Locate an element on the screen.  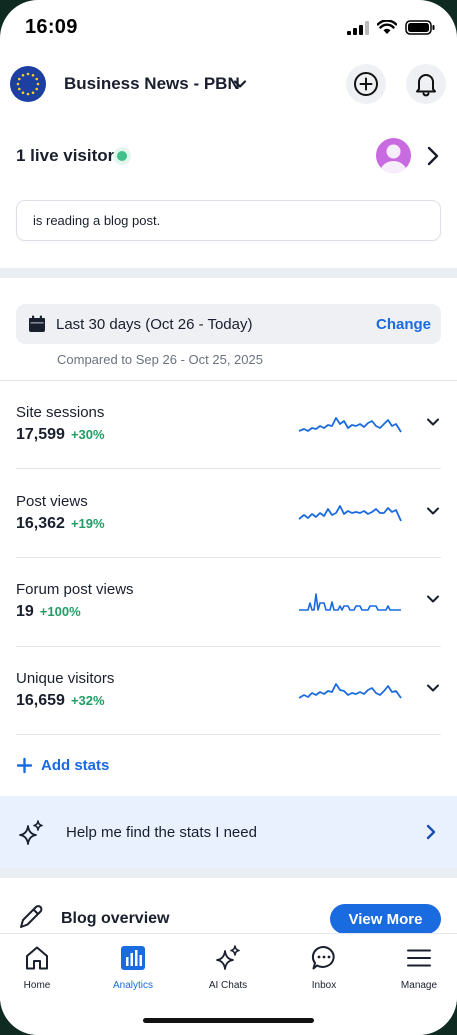
nav-label: AI Chats is located at coordinates (228, 985).